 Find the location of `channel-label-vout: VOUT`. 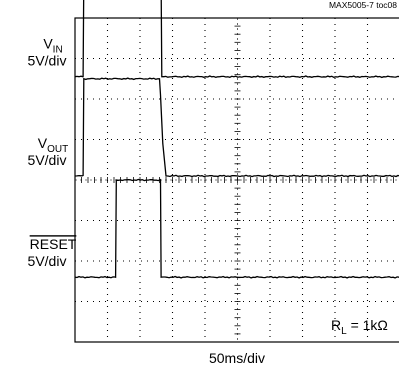

channel-label-vout: VOUT is located at coordinates (53, 145).